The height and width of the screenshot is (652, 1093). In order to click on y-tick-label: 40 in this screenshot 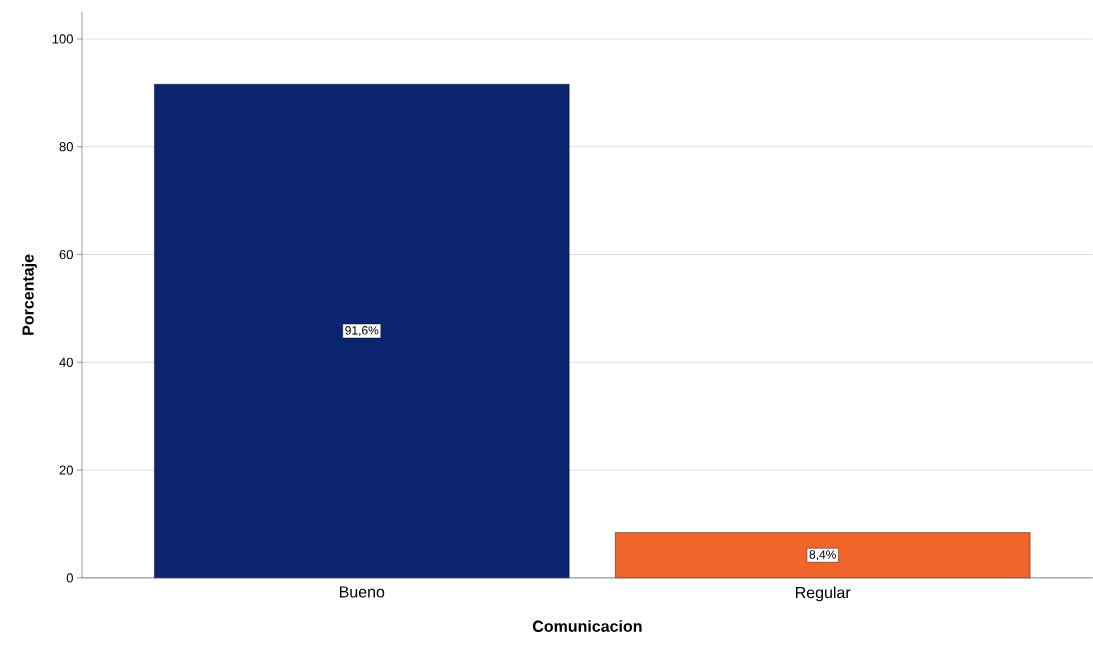, I will do `click(66, 362)`.